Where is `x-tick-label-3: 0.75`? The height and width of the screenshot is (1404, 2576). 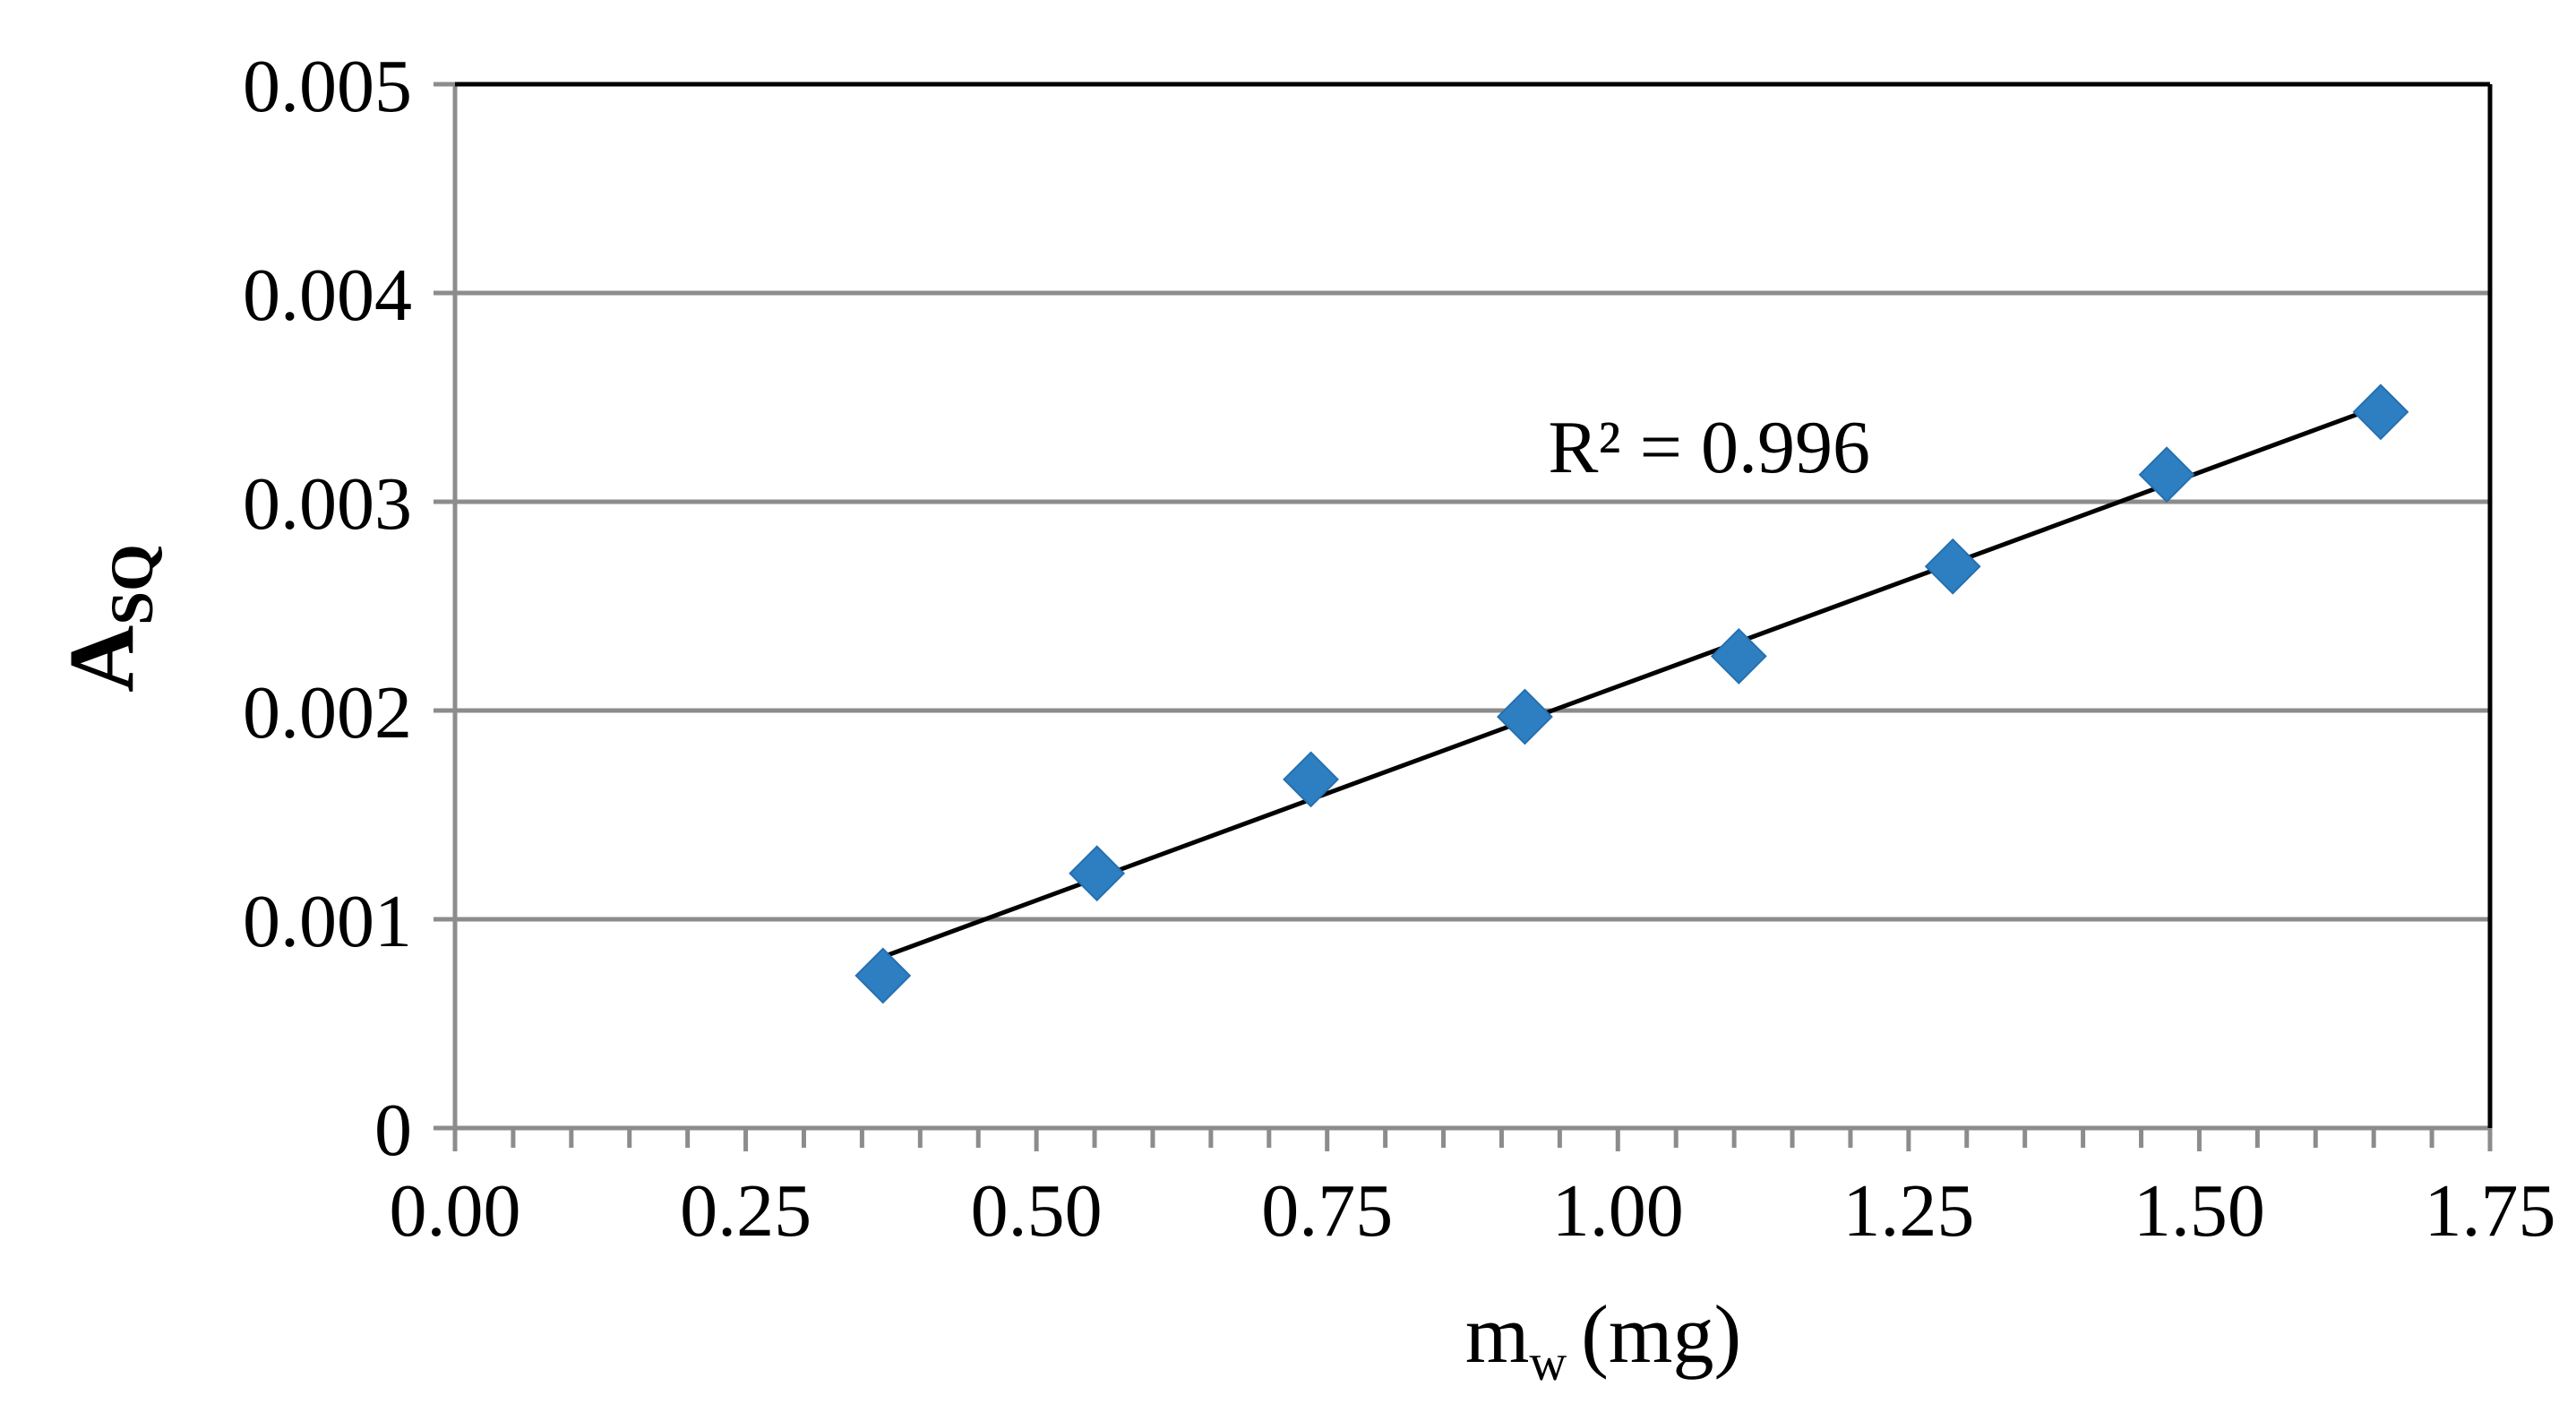 x-tick-label-3: 0.75 is located at coordinates (1327, 1211).